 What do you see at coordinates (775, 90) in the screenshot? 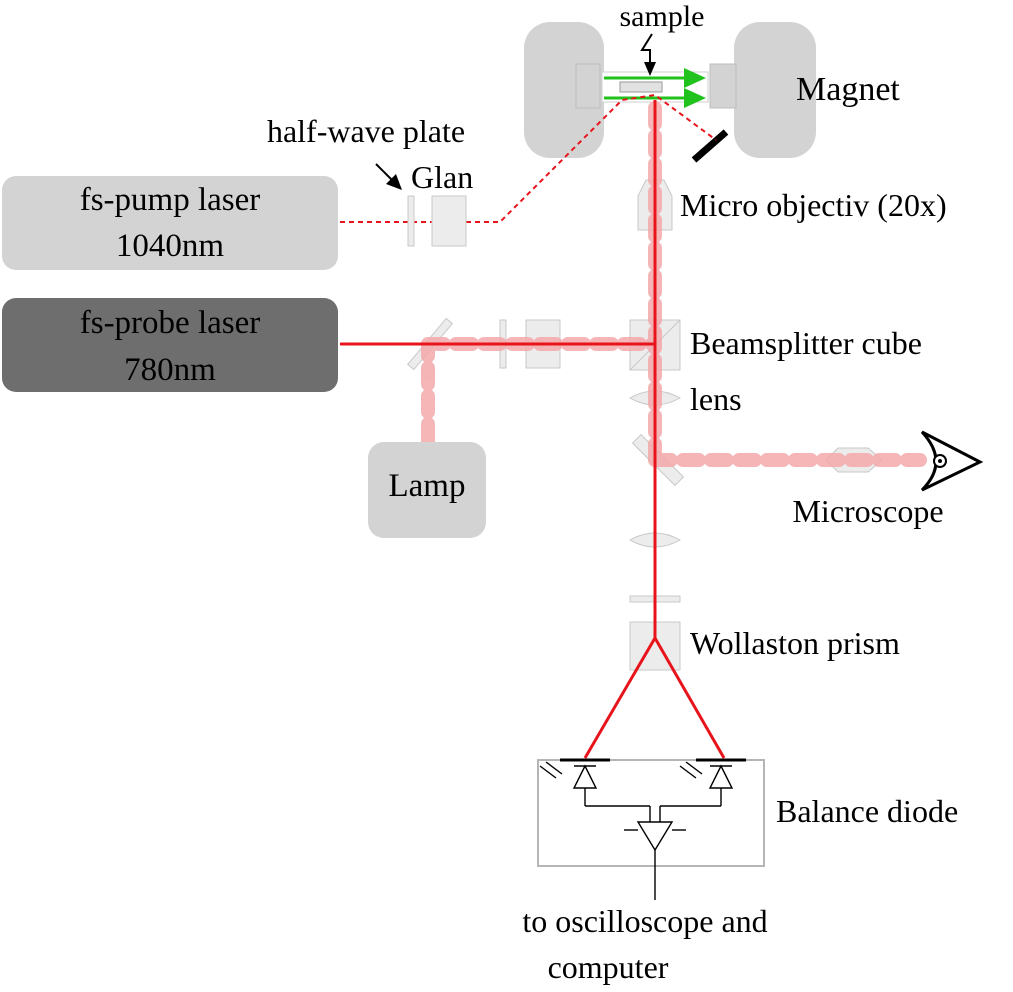
I see `magnet-pole-right` at bounding box center [775, 90].